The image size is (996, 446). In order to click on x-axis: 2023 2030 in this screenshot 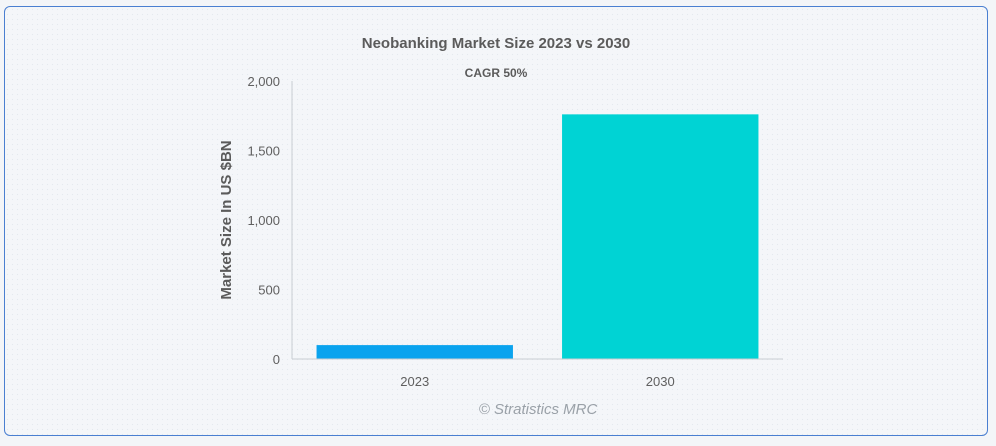, I will do `click(537, 373)`.